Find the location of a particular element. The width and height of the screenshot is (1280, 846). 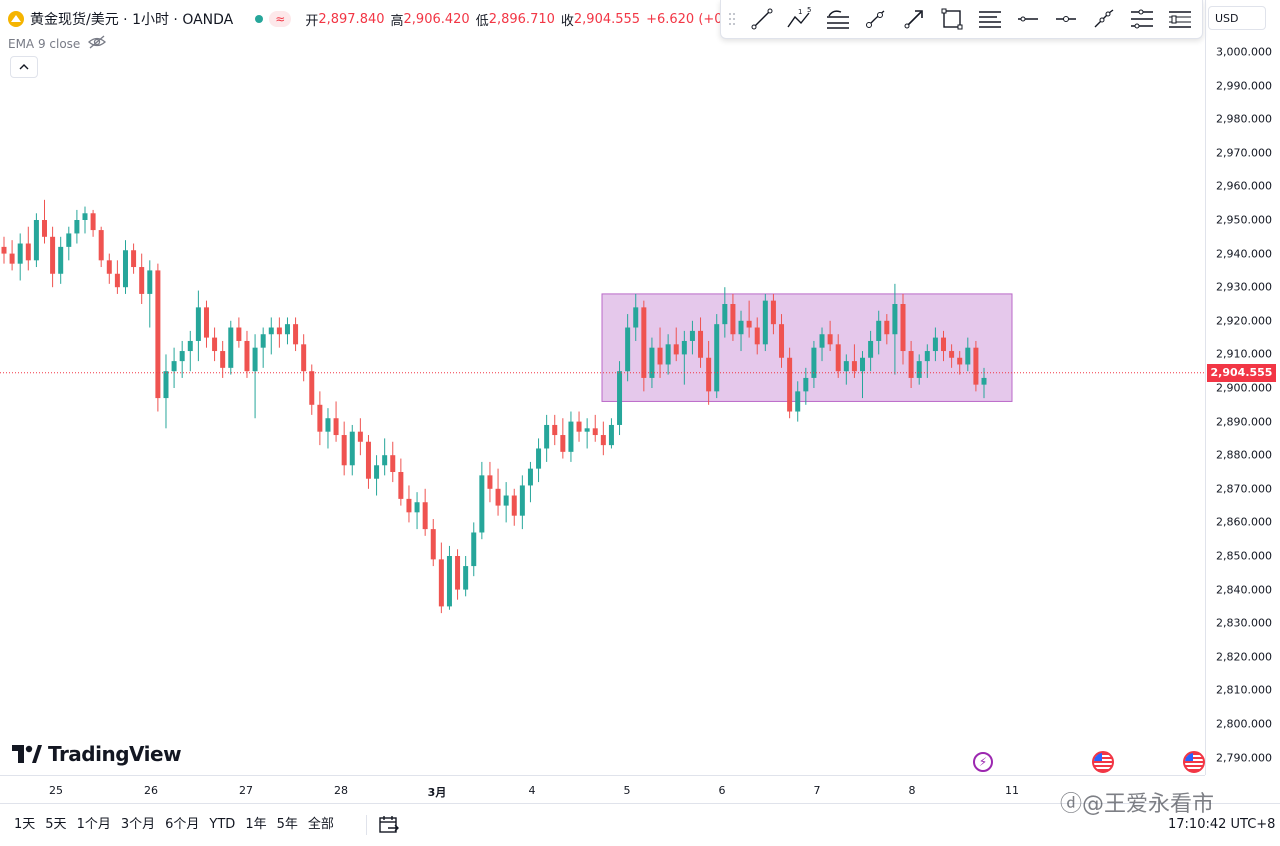

rectangle-icon is located at coordinates (952, 19).